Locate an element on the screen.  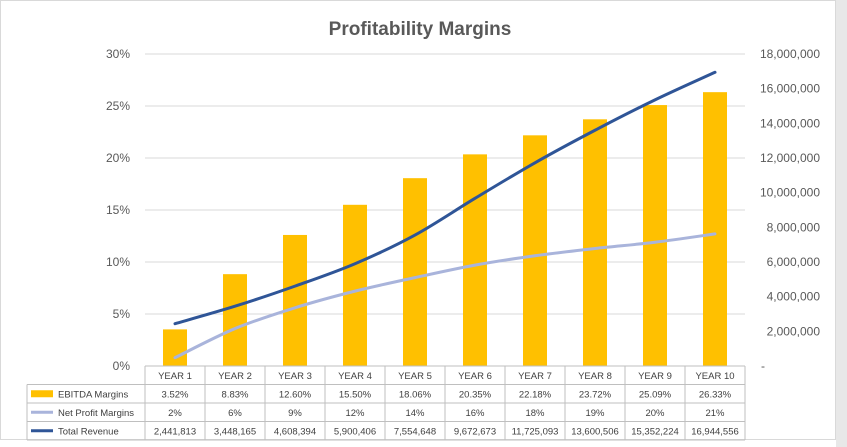
category-label: YEAR 7 is located at coordinates (535, 376).